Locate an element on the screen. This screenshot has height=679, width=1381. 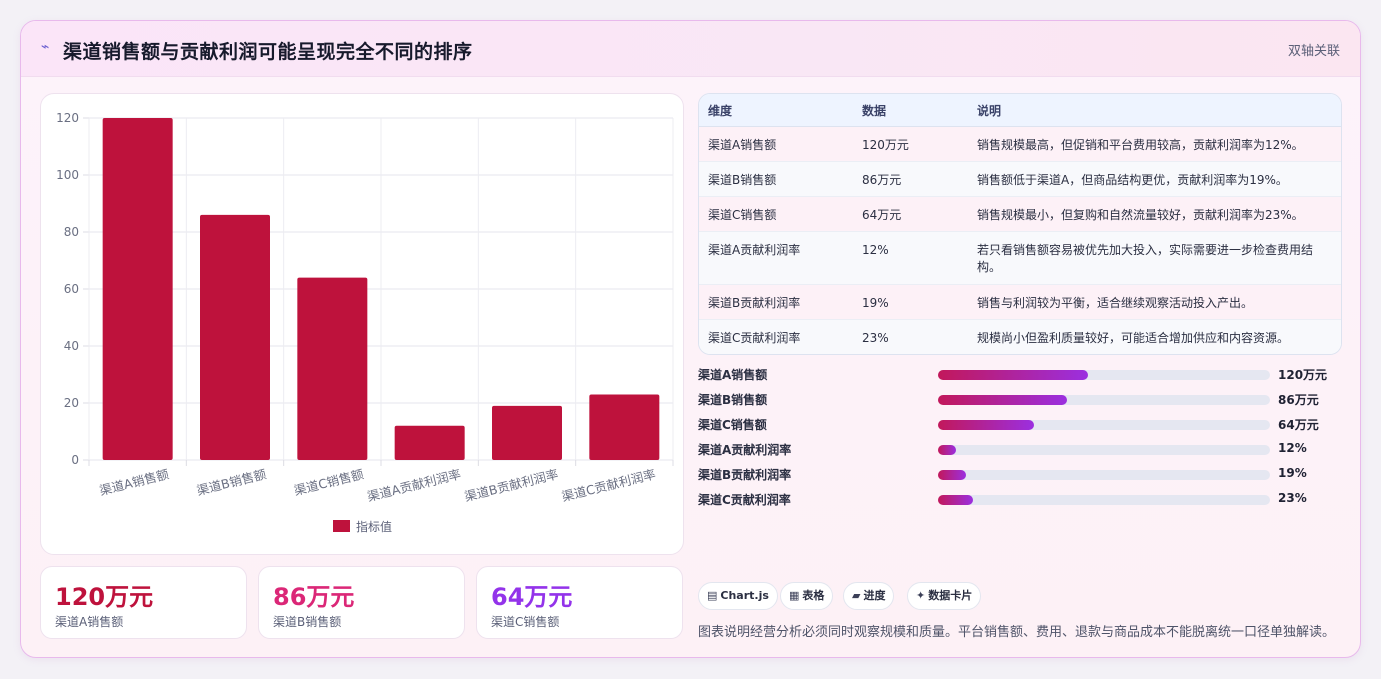
table-cell-dimension: 渠道A贡献利润率 is located at coordinates (754, 250).